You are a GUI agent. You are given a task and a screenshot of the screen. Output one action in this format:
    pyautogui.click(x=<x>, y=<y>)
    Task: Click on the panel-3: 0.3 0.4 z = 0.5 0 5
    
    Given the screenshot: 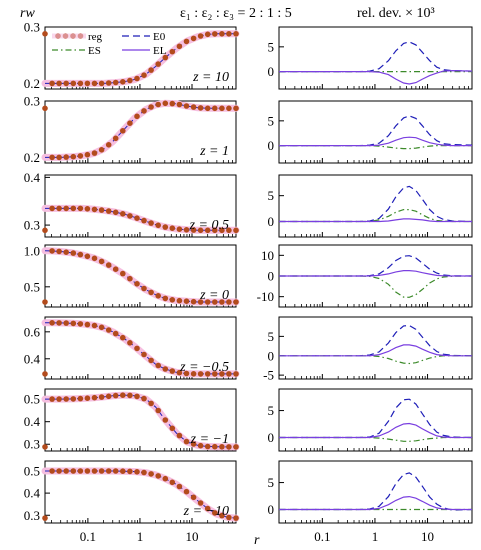 What is the action you would take?
    pyautogui.click(x=248, y=204)
    